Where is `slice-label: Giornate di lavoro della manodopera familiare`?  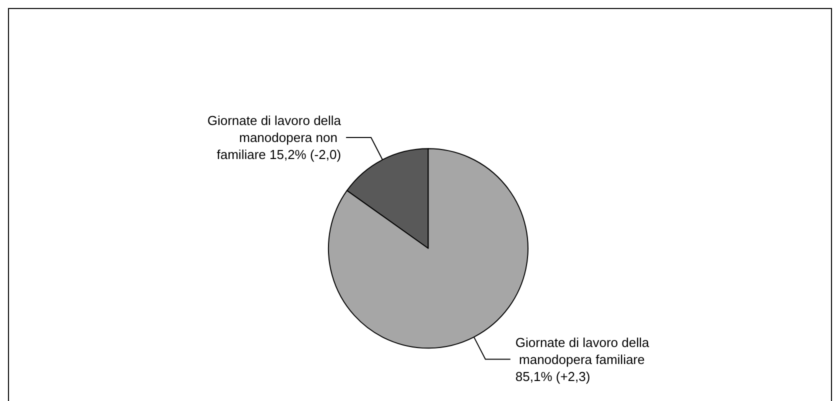
slice-label: Giornate di lavoro della manodopera familiare is located at coordinates (582, 350).